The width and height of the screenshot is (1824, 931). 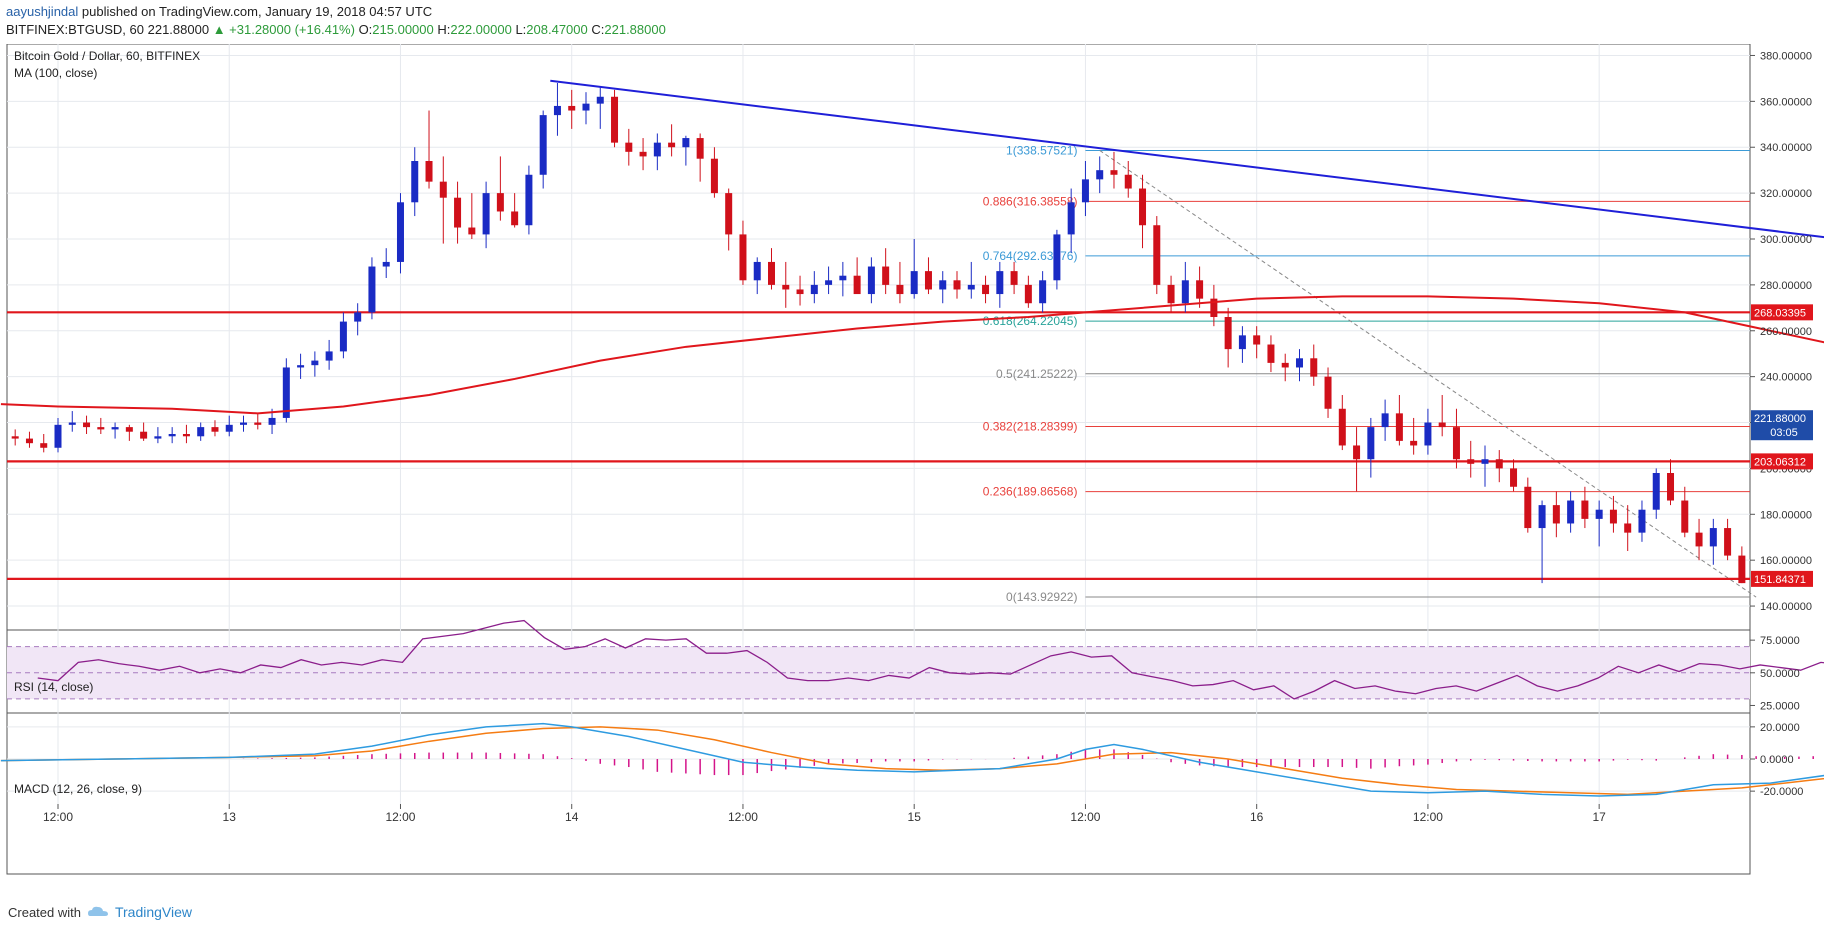 What do you see at coordinates (635, 29) in the screenshot?
I see `close-value: 221.88000` at bounding box center [635, 29].